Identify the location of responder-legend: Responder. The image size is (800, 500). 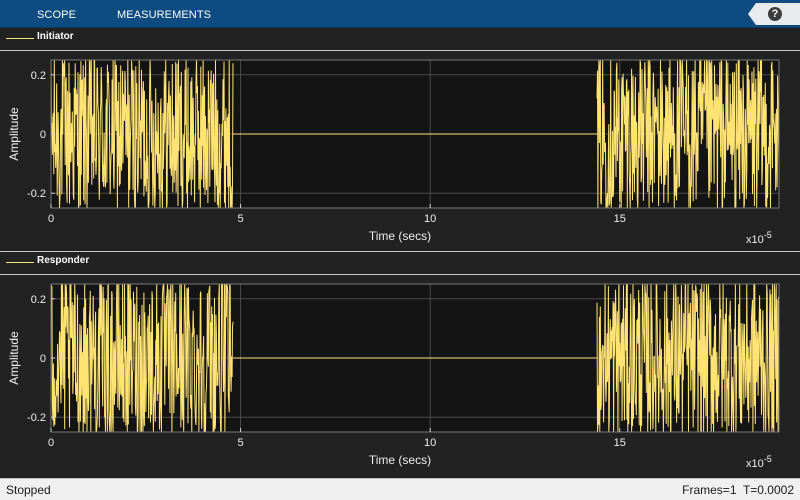
(400, 263).